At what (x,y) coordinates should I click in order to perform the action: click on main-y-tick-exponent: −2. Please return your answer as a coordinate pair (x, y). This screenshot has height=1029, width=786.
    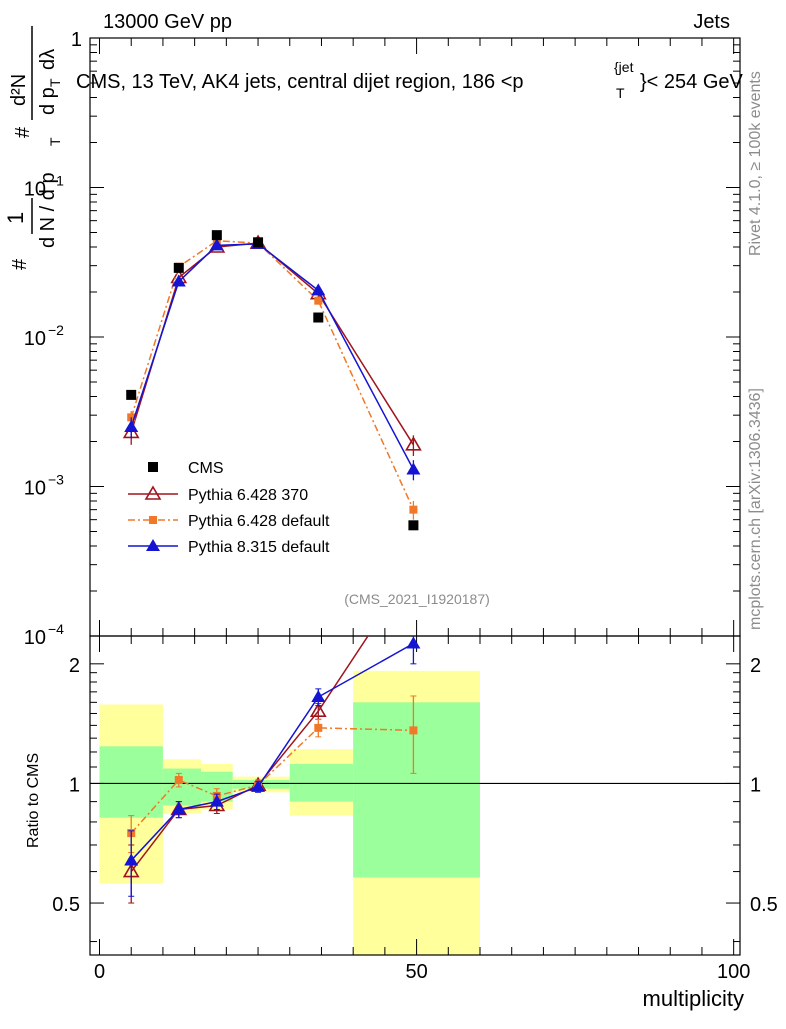
    Looking at the image, I should click on (56, 330).